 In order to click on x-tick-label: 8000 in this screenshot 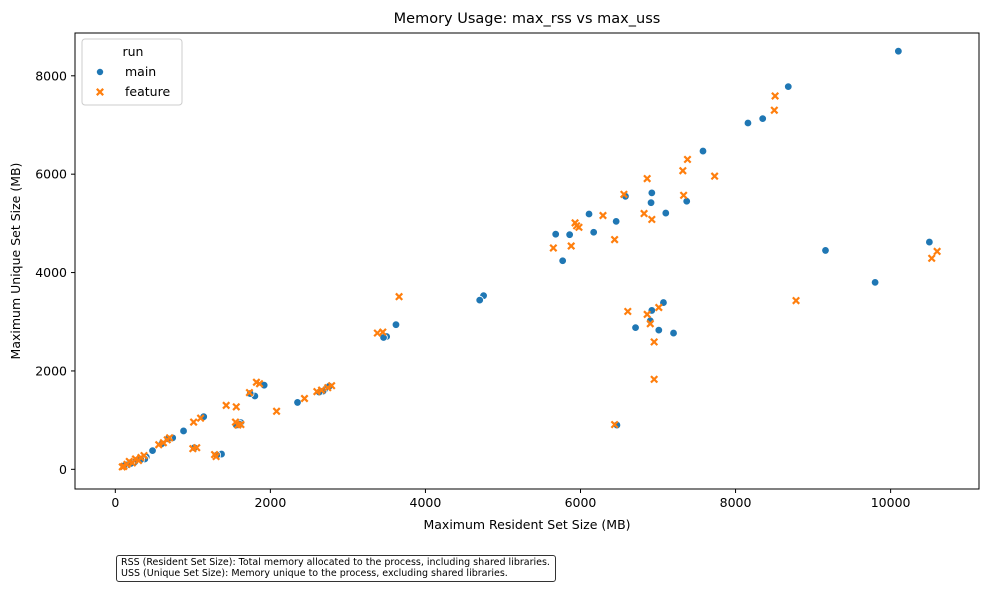, I will do `click(736, 502)`.